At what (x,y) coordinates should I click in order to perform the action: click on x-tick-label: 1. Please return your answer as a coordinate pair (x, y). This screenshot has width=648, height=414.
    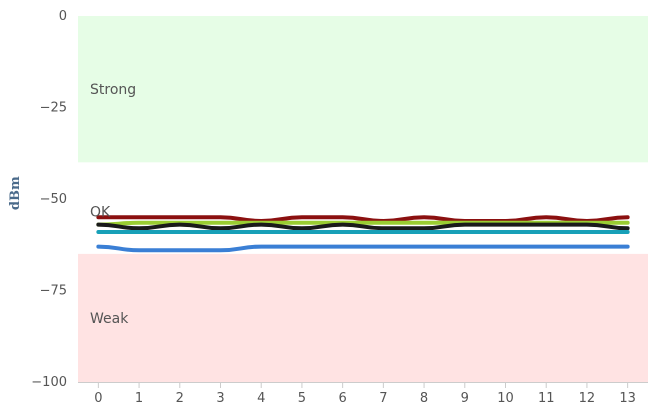
    Looking at the image, I should click on (139, 398).